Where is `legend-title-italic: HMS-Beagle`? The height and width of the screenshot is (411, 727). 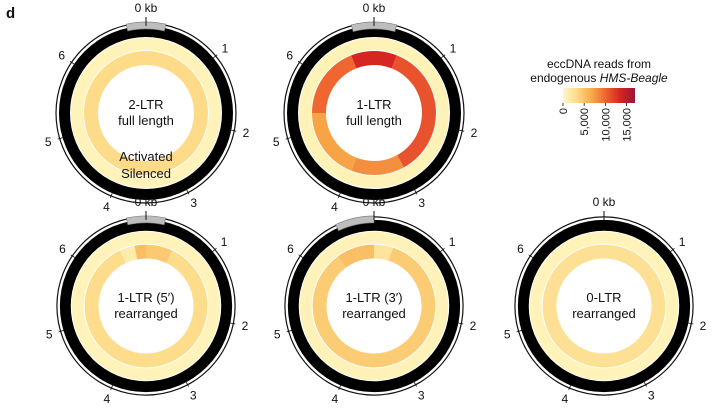
legend-title-italic: HMS-Beagle is located at coordinates (634, 78).